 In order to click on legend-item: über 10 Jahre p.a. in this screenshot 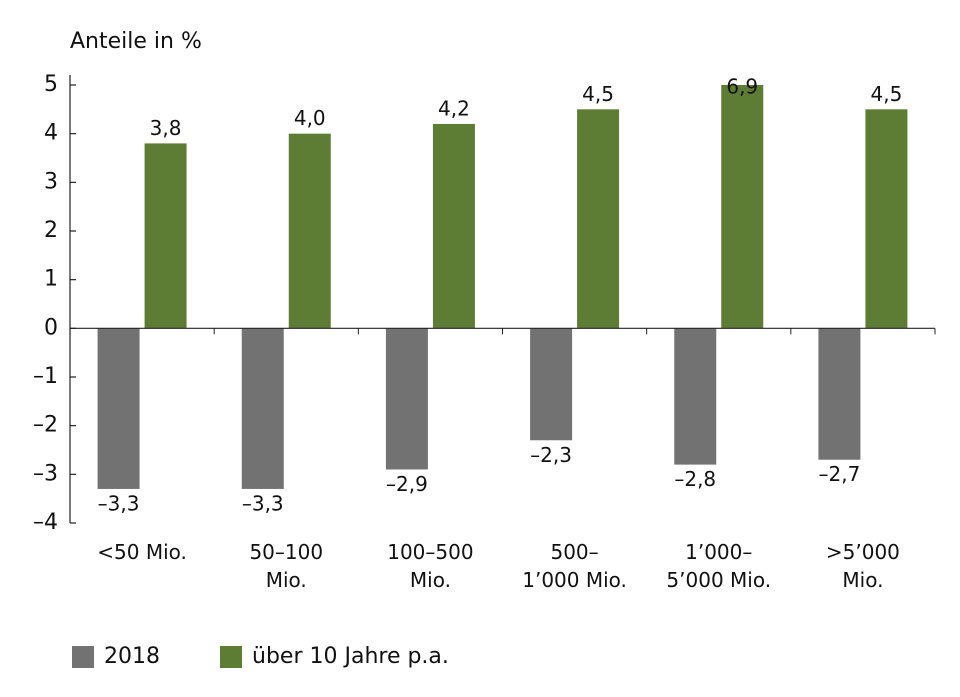, I will do `click(334, 656)`.